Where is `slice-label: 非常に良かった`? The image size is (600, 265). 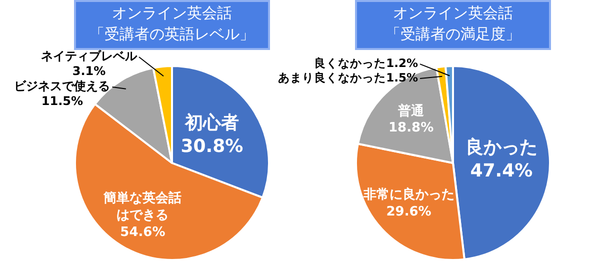
slice-label: 非常に良かった is located at coordinates (408, 194).